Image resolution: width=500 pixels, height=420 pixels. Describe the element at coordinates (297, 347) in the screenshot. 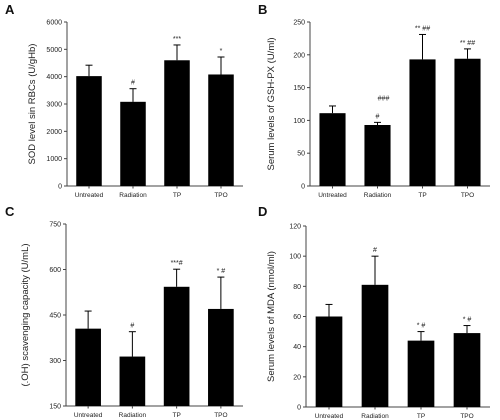

I see `y-tick-label: 40` at that location.